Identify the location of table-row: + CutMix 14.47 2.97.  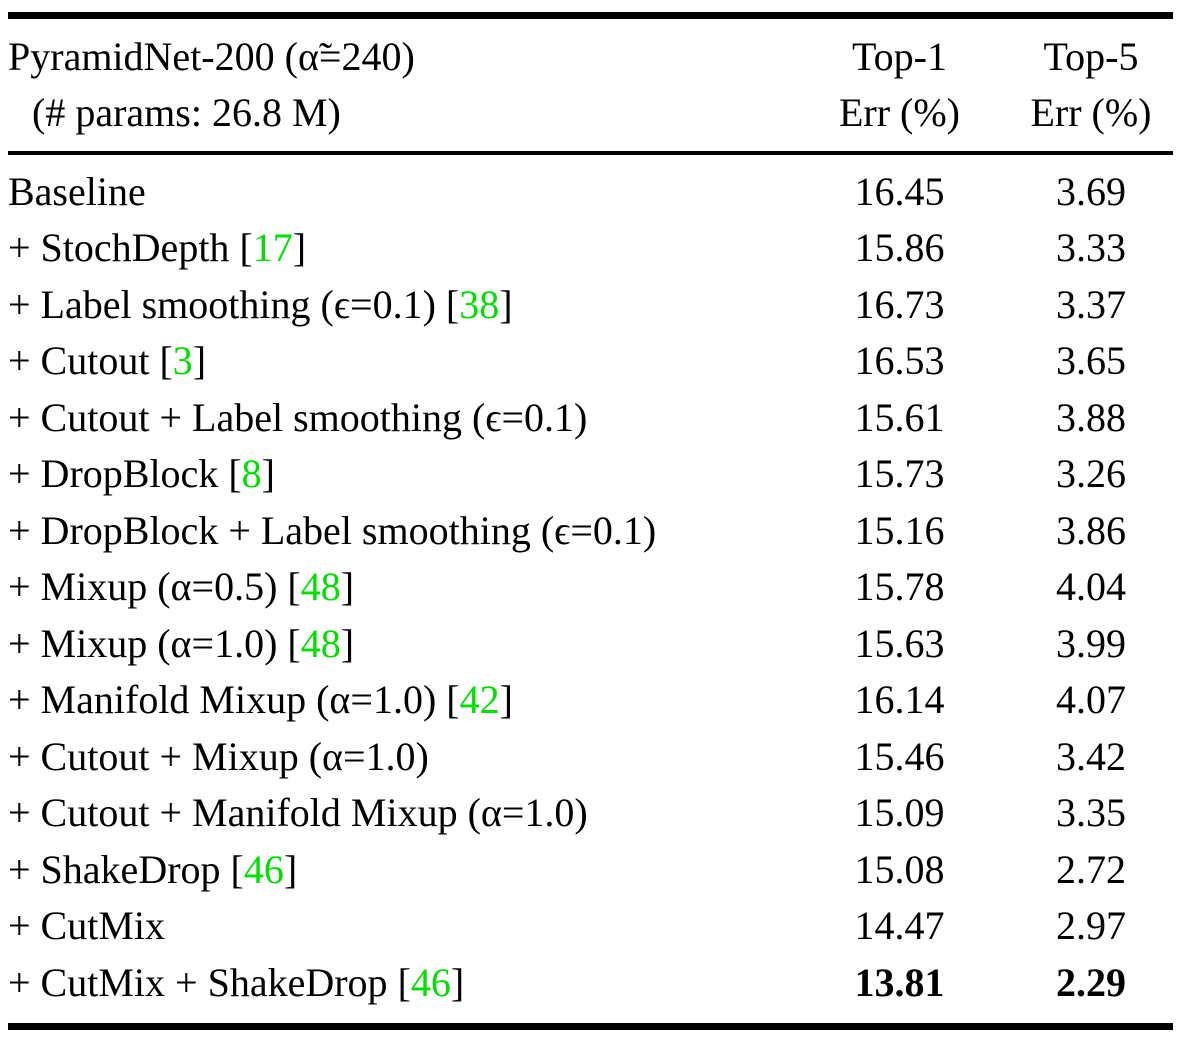
(590, 926).